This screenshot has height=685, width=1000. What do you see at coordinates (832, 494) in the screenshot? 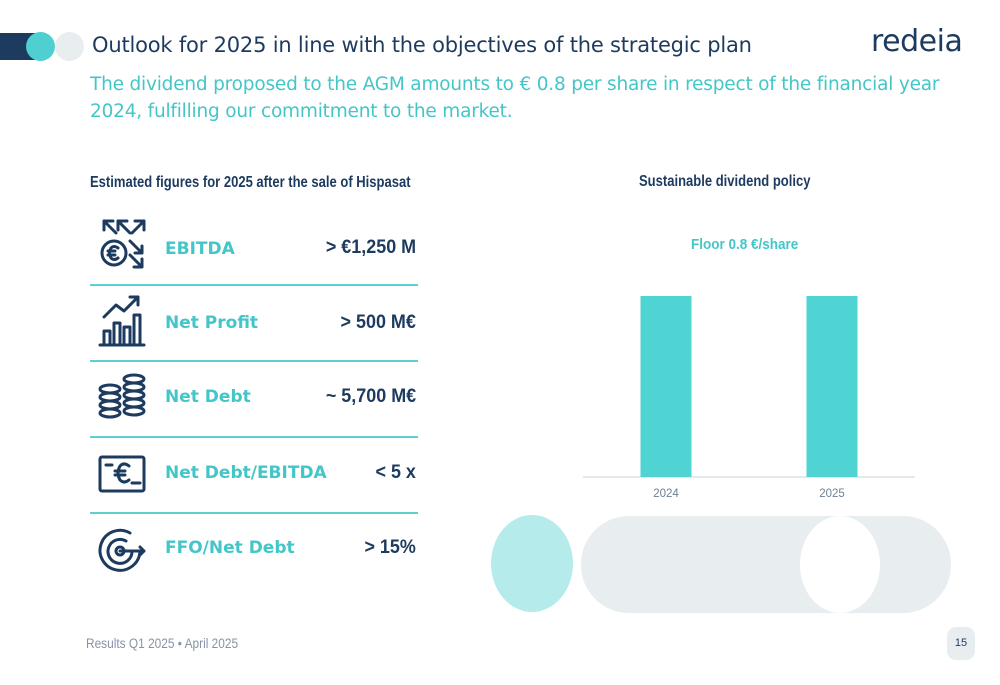
I see `tick-label-2025: 2025` at bounding box center [832, 494].